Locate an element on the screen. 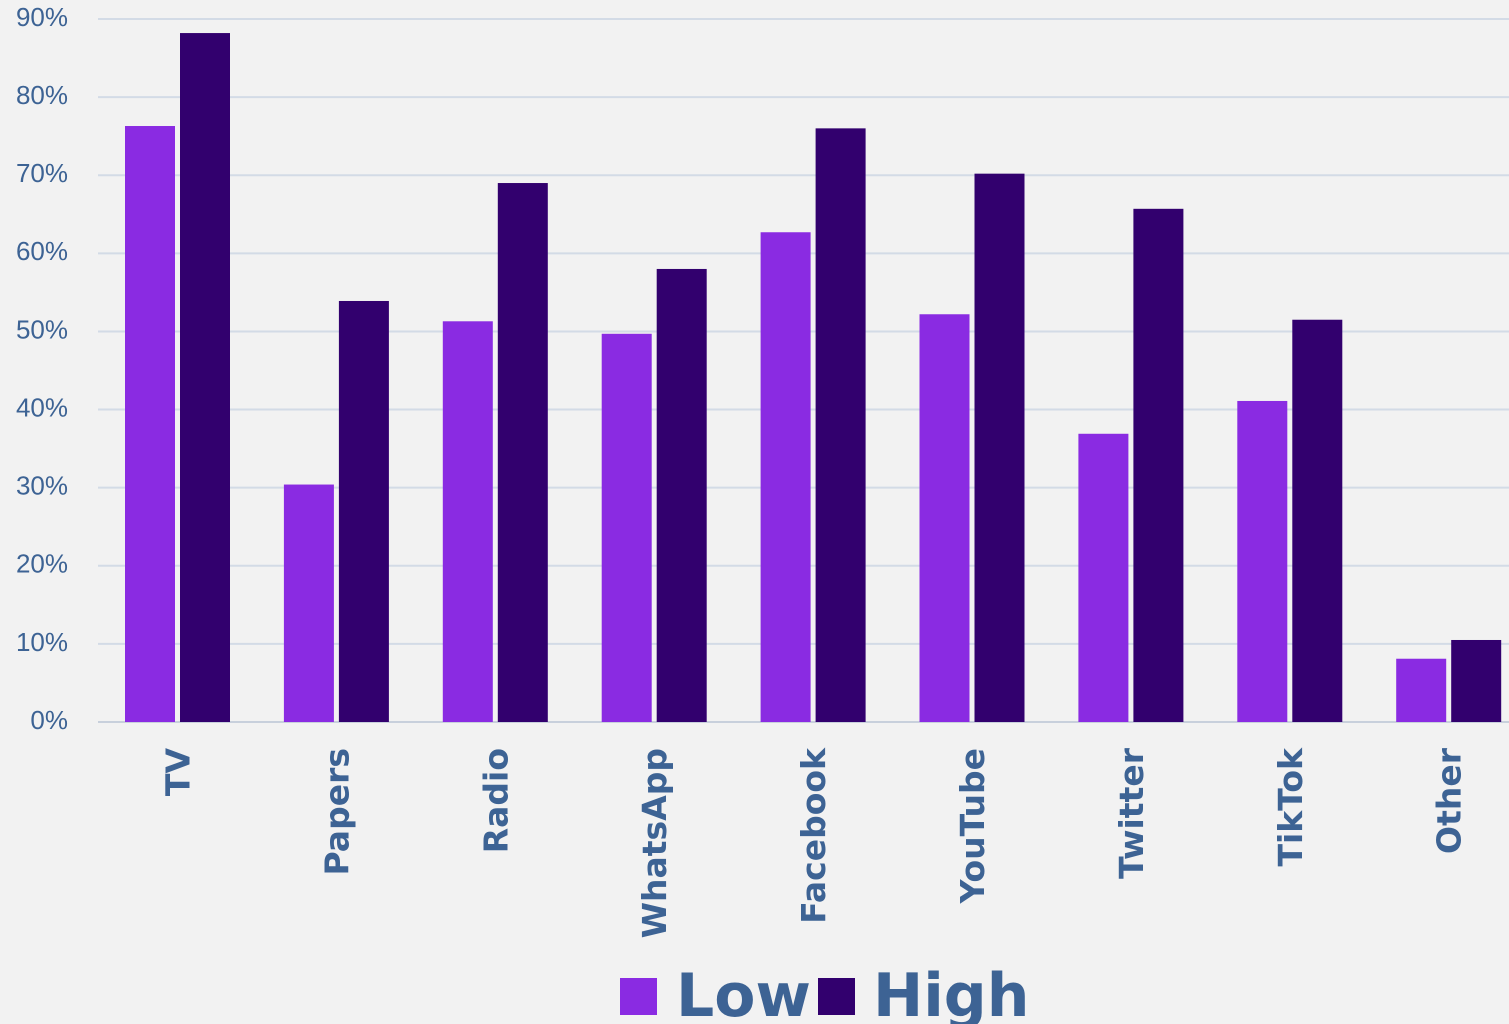  legend: Low High is located at coordinates (824, 992).